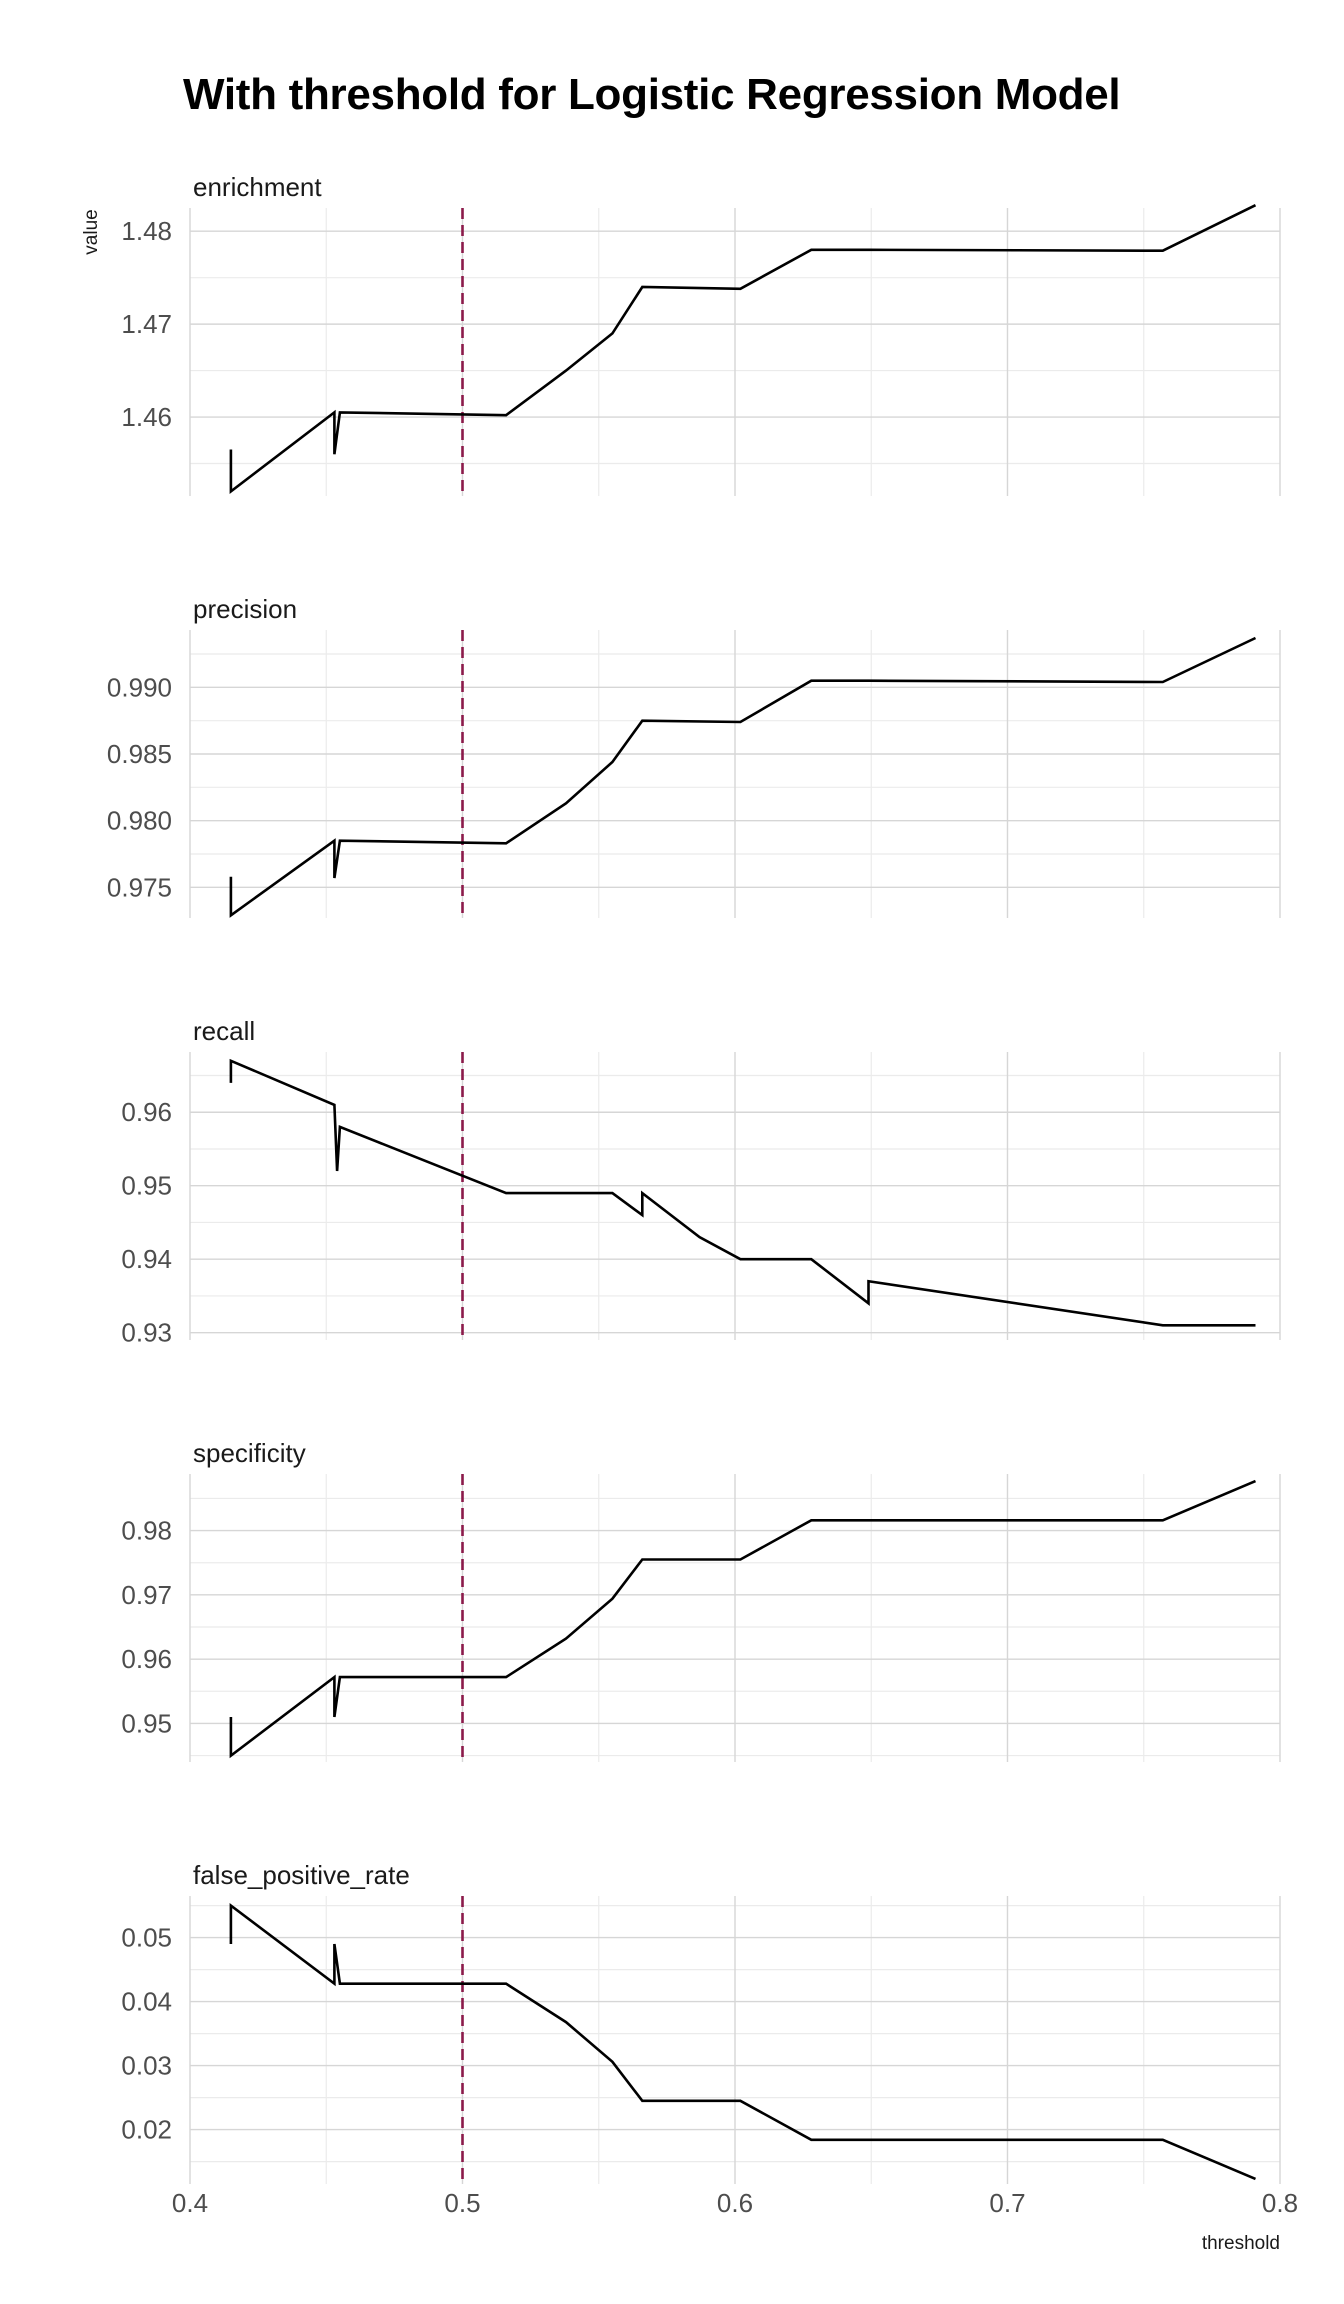  Describe the element at coordinates (139, 754) in the screenshot. I see `y-tick-label: 0.985` at that location.